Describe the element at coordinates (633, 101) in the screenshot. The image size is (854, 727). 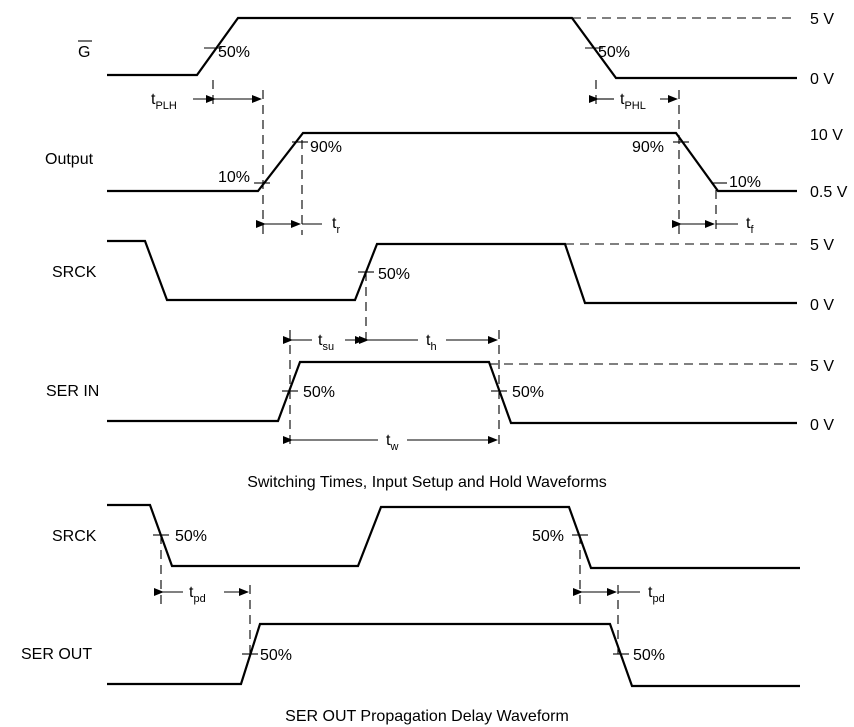
I see `tphl-label: tPHL` at that location.